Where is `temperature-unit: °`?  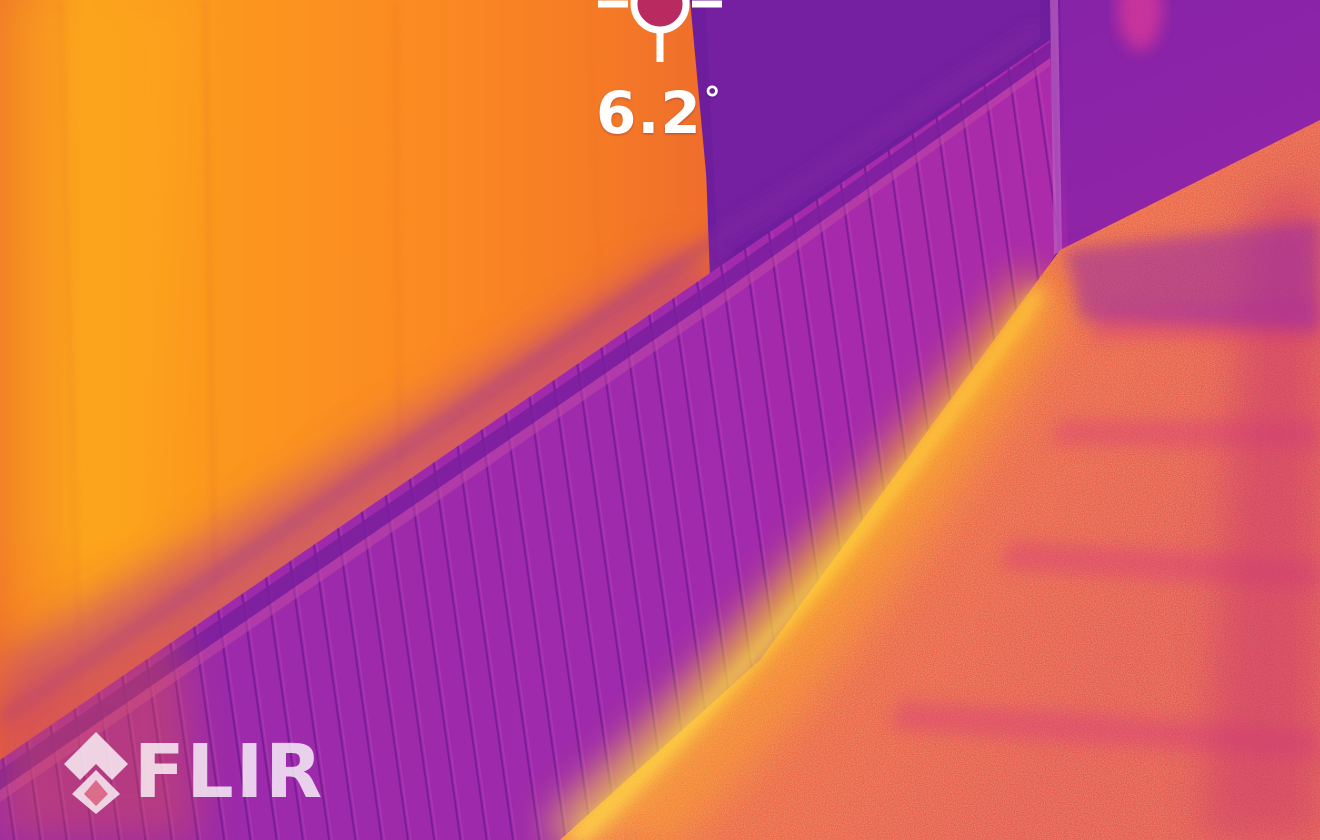 temperature-unit: ° is located at coordinates (713, 100).